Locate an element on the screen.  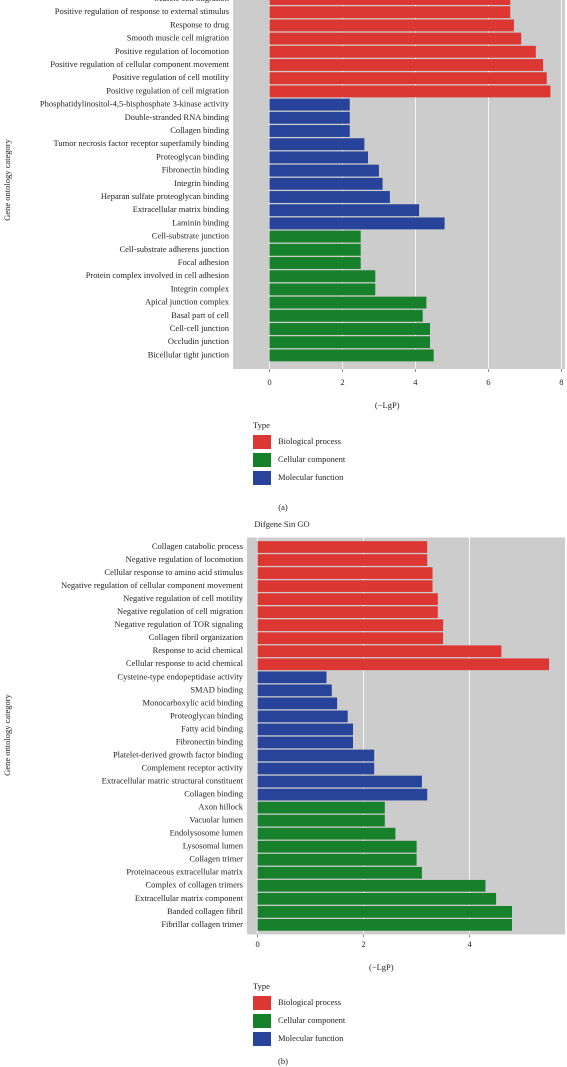
y-tick-label: Heparan sulfate proteoglycan binding is located at coordinates (165, 196).